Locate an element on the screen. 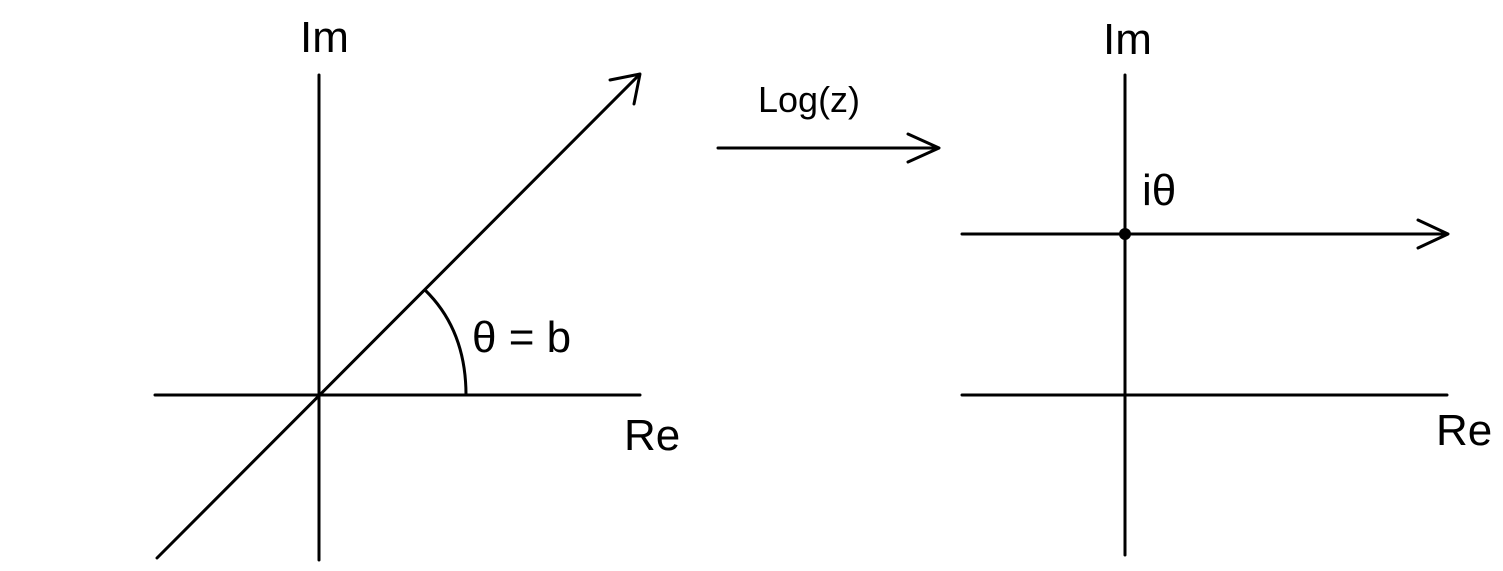  angle-arc is located at coordinates (445, 342).